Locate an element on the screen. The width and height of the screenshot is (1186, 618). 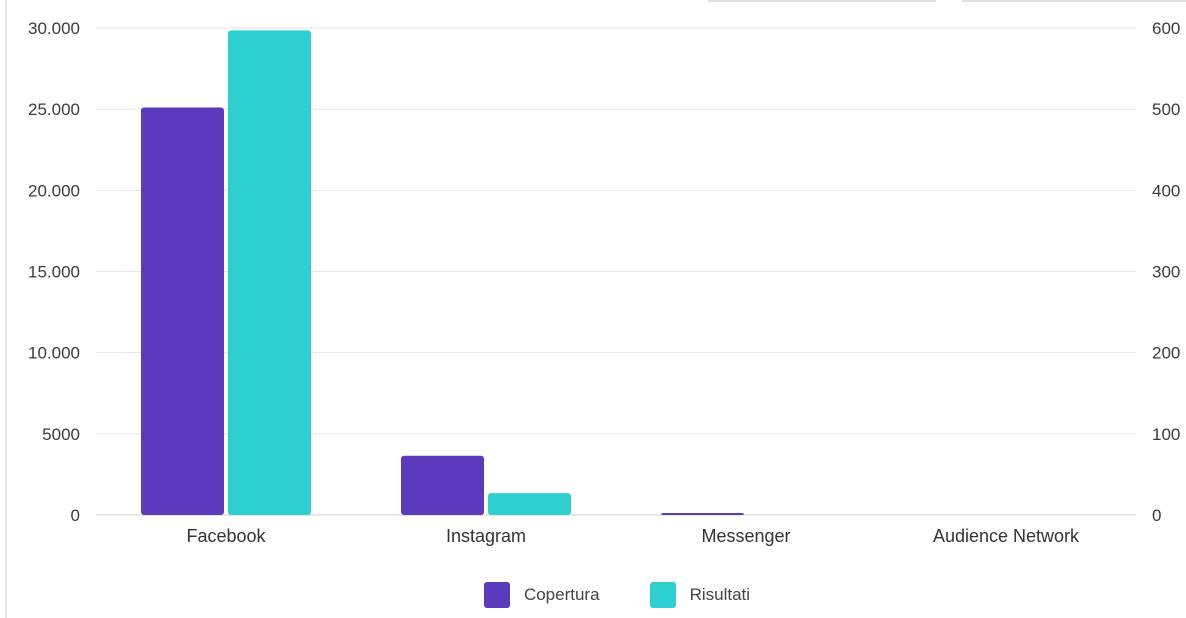
x-category-label: Audience Network is located at coordinates (1006, 536).